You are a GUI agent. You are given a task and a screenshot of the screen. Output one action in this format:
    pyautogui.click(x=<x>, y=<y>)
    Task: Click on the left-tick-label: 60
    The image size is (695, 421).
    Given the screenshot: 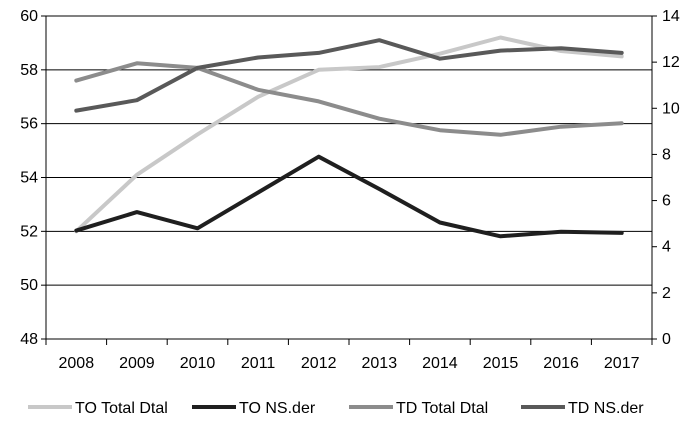 What is the action you would take?
    pyautogui.click(x=29, y=16)
    